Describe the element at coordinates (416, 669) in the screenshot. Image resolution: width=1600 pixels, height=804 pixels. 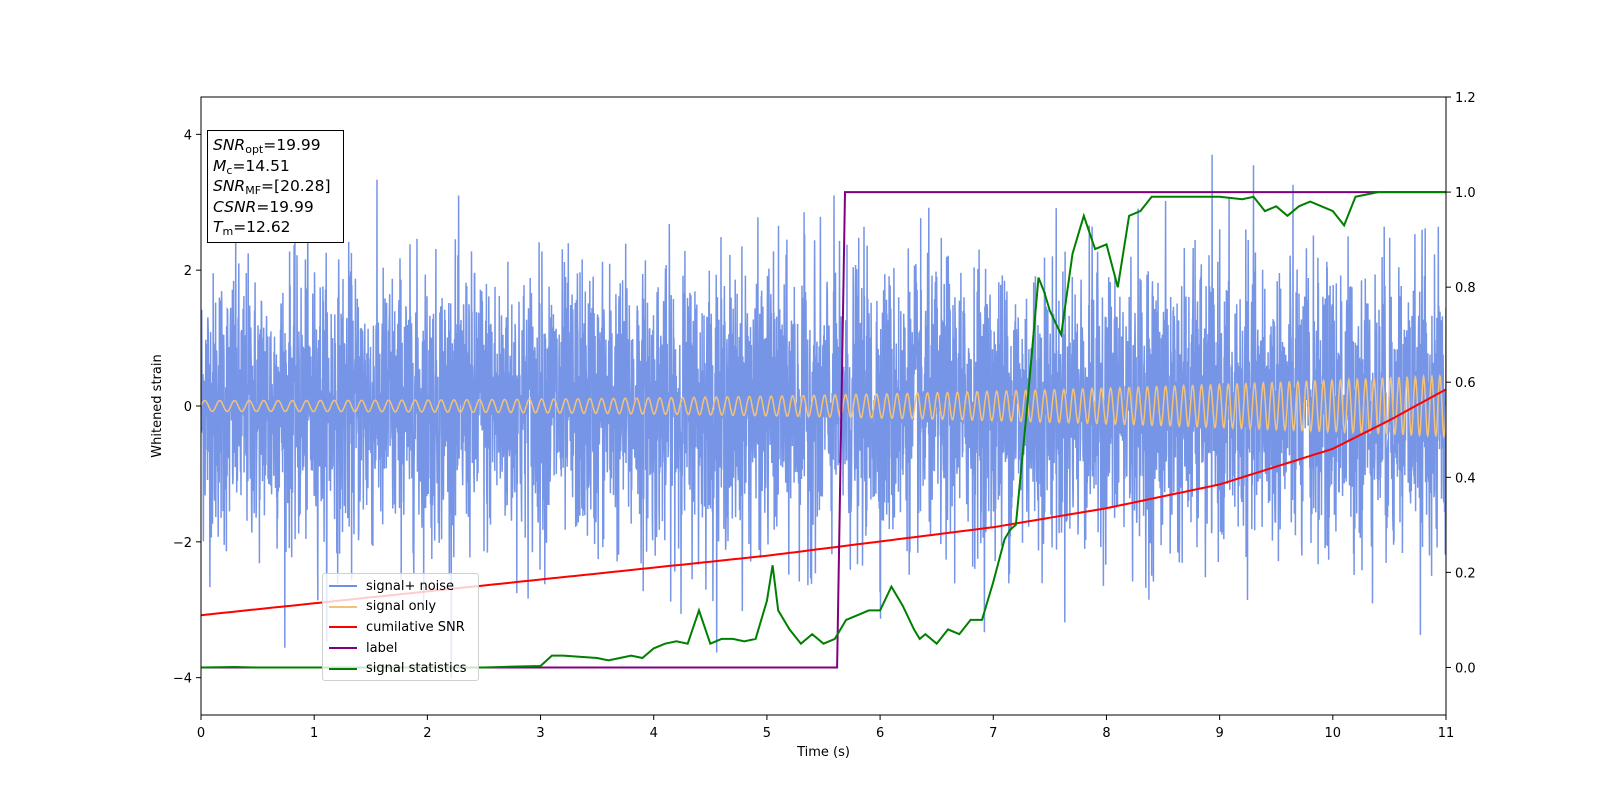
I see `legend-label: signal statistics` at that location.